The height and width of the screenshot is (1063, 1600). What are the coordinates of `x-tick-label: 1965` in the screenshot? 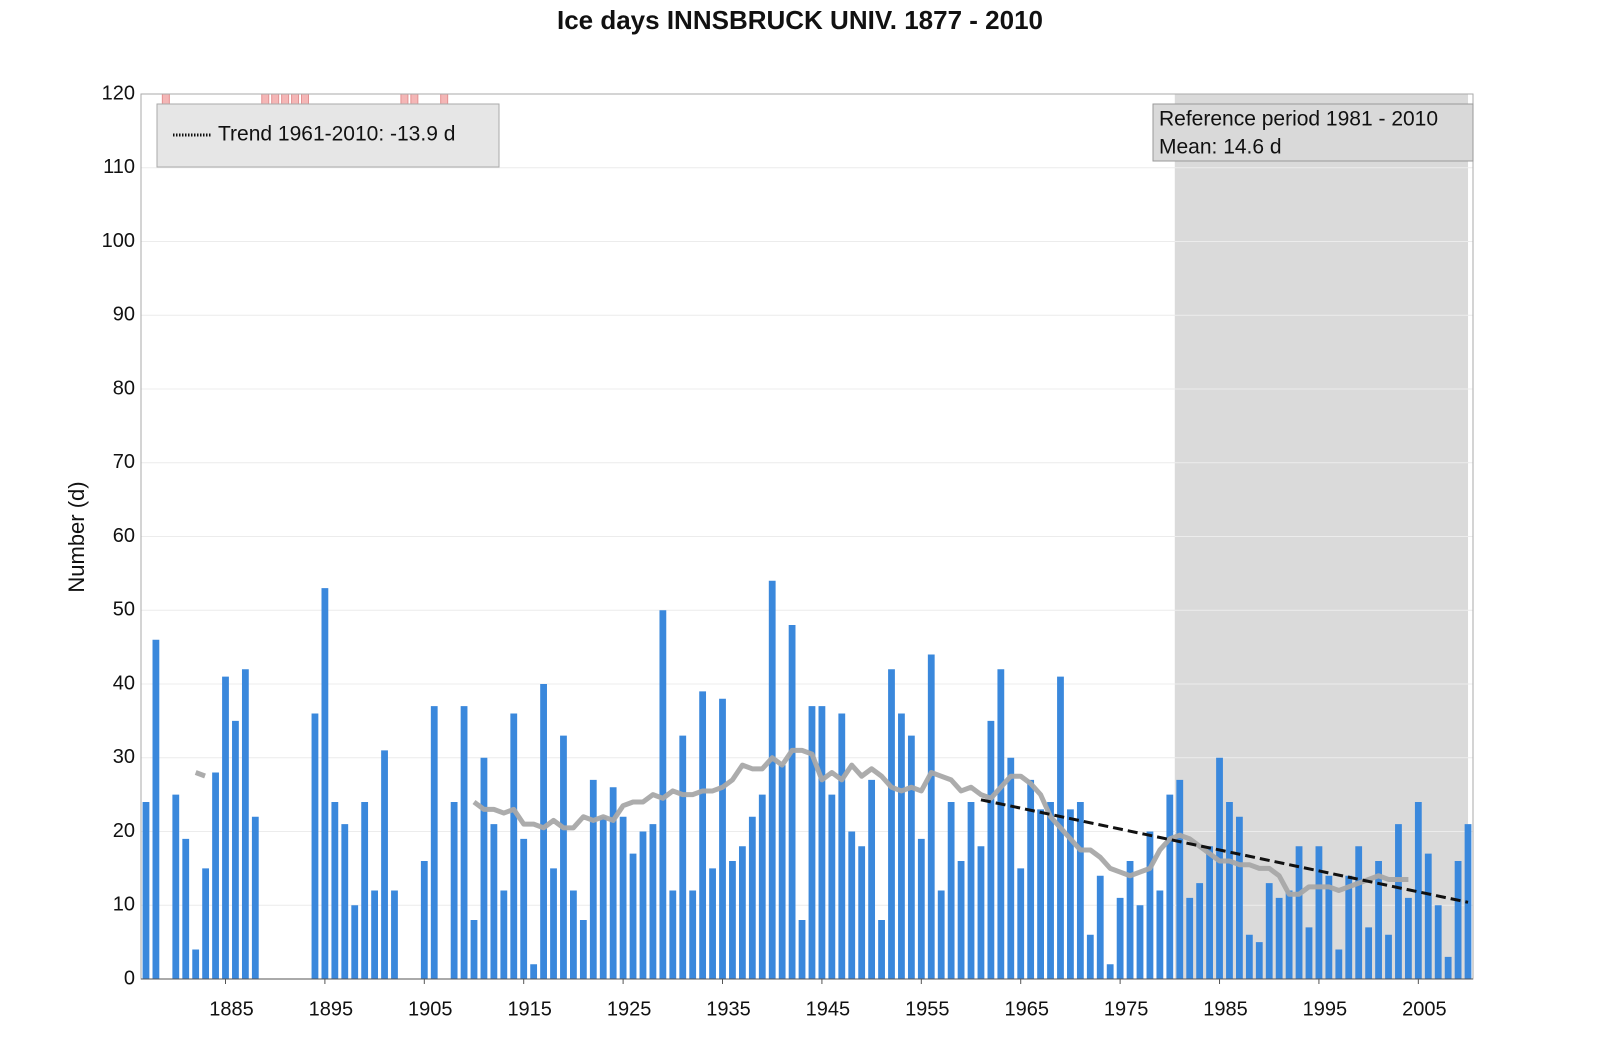 It's located at (1026, 1009).